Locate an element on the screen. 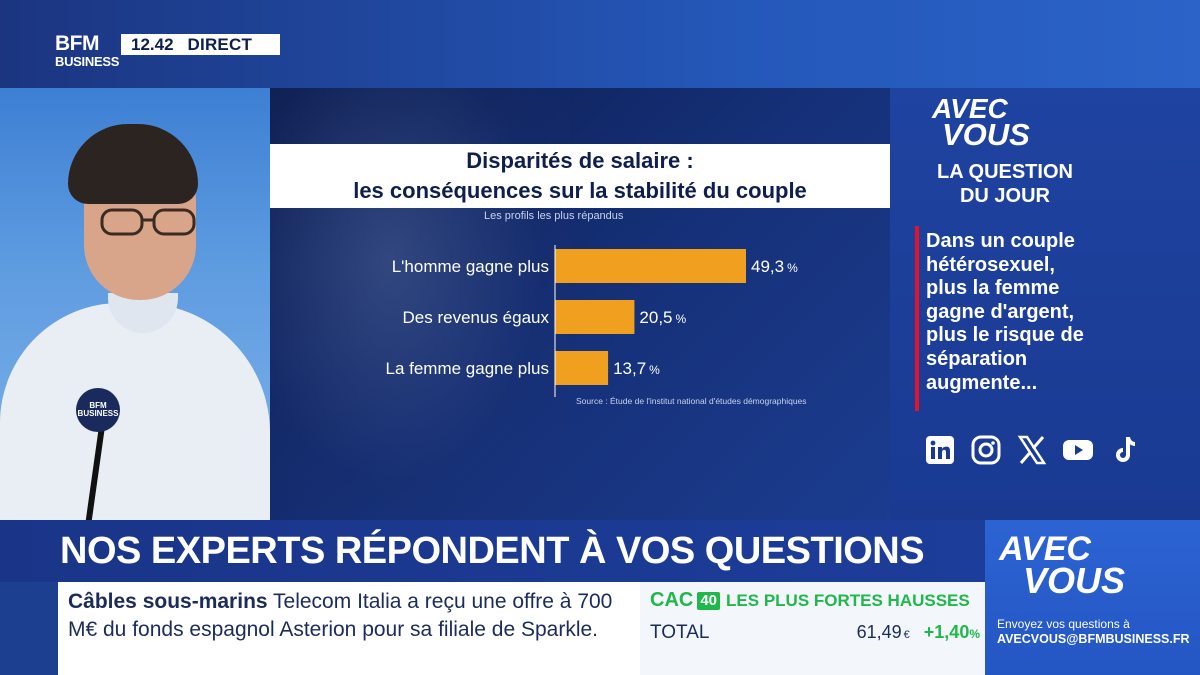 The image size is (1200, 675). live-time-box: 12.42 DIRECT is located at coordinates (200, 44).